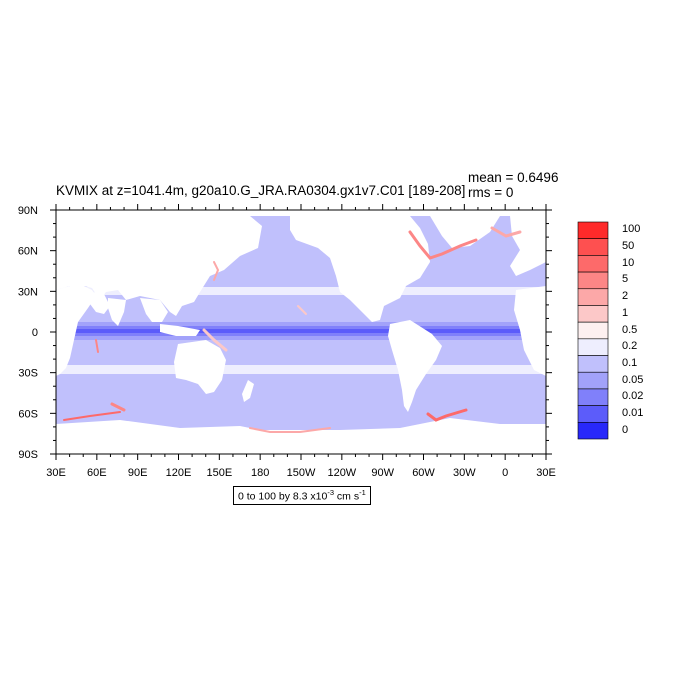 Image resolution: width=675 pixels, height=675 pixels. Describe the element at coordinates (179, 473) in the screenshot. I see `x-tick-label: 120E` at that location.